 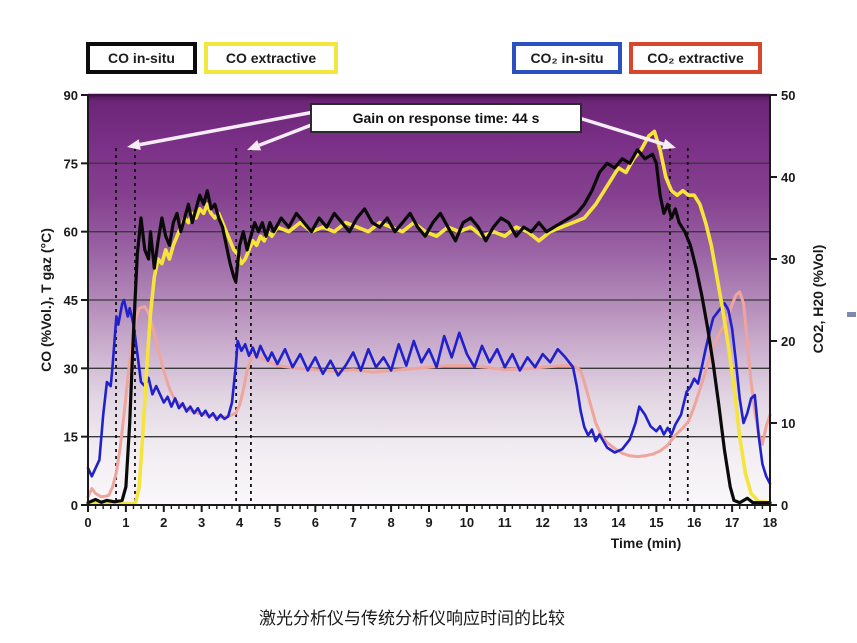 I want to click on x-axis-title: Time (min), so click(x=646, y=543).